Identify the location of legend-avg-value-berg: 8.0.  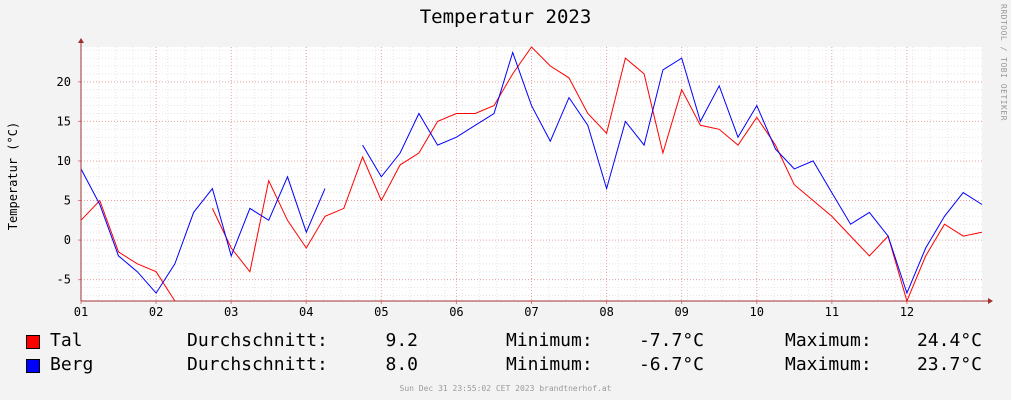
(401, 364).